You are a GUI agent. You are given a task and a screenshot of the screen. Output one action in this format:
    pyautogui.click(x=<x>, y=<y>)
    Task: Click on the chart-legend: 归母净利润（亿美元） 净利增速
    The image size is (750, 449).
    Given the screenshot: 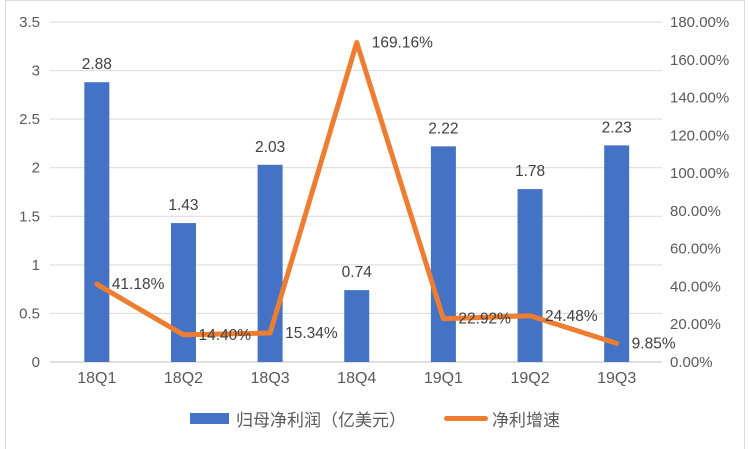 What is the action you would take?
    pyautogui.click(x=375, y=418)
    